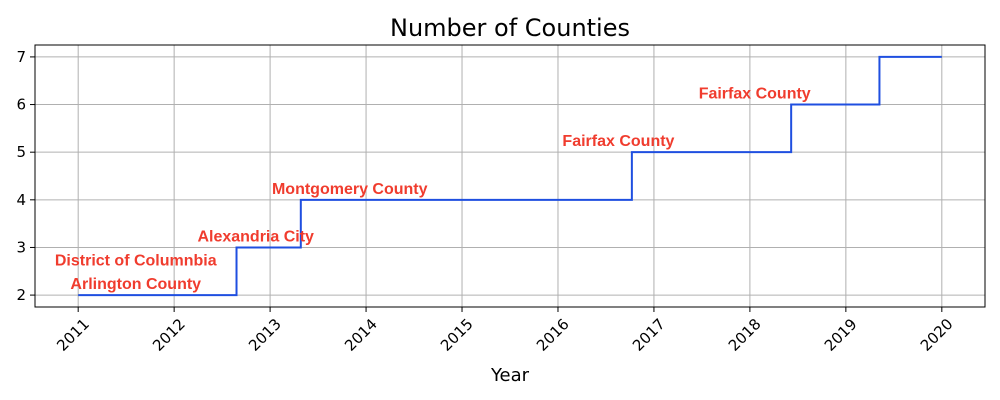 The height and width of the screenshot is (400, 1000). I want to click on x-tick-label: 2015, so click(457, 335).